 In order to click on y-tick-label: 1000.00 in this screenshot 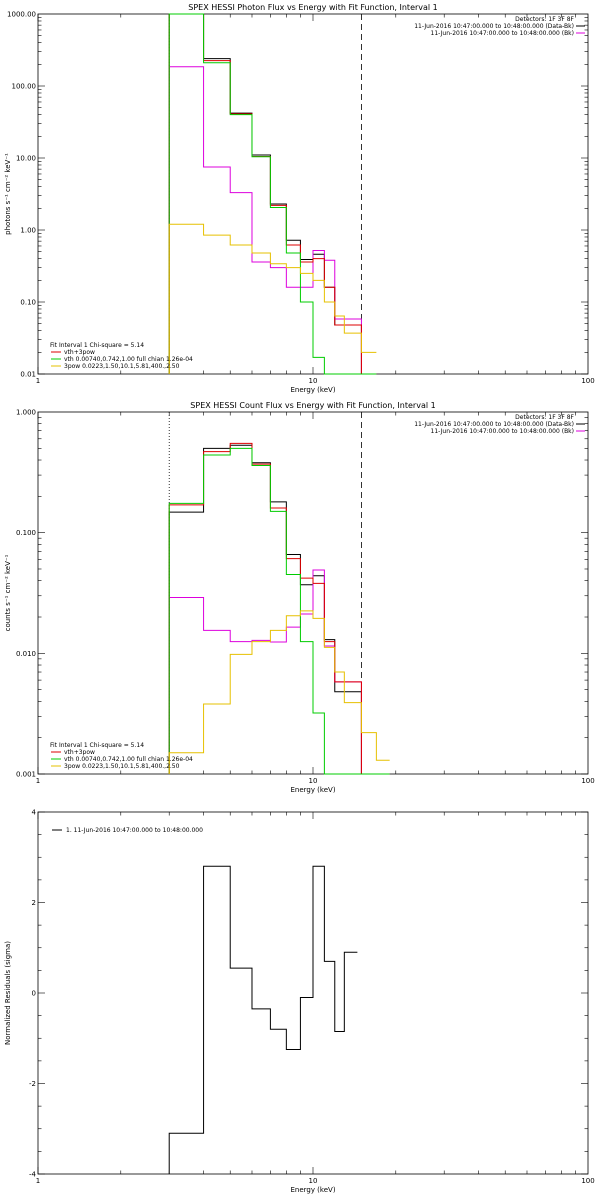, I will do `click(21, 15)`.